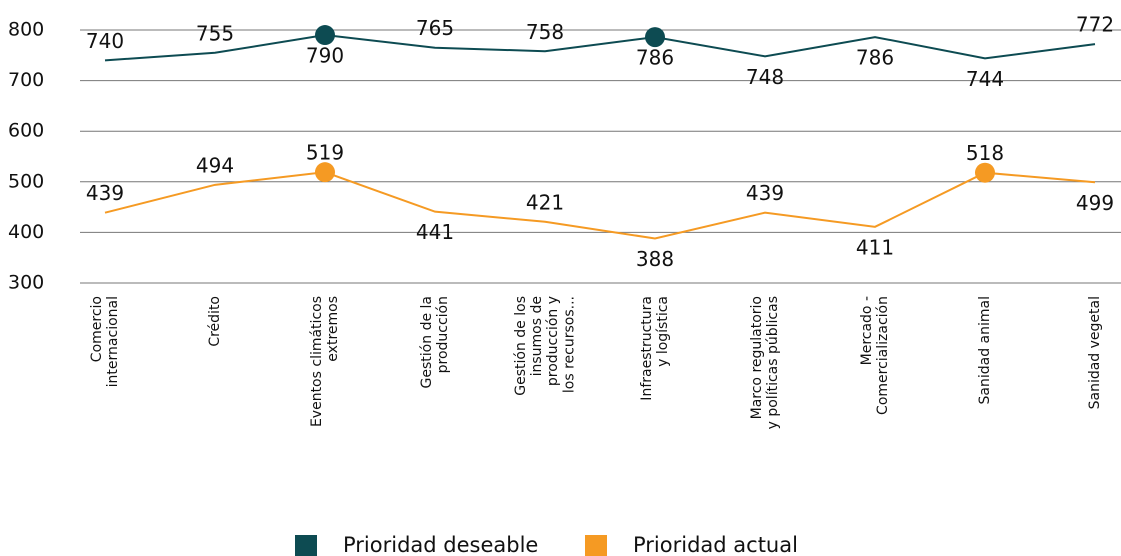 This screenshot has width=1121, height=556. Describe the element at coordinates (765, 77) in the screenshot. I see `value-label: 748` at that location.